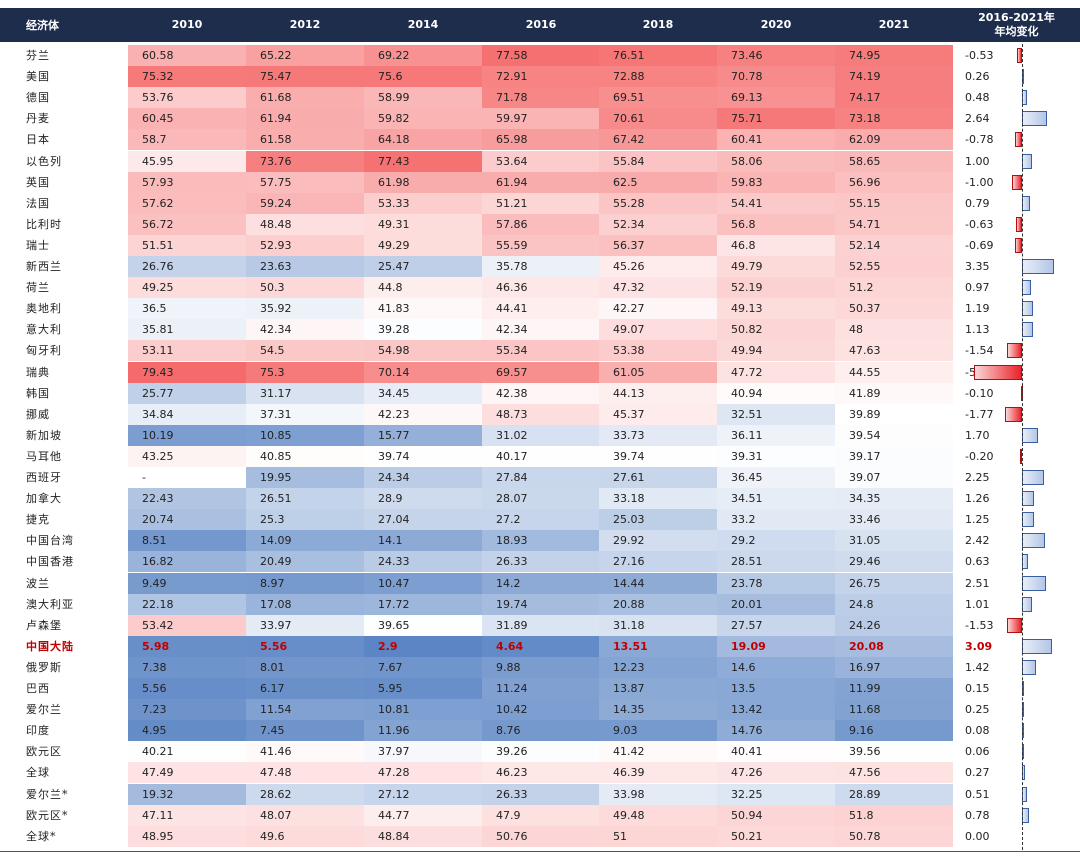 Image resolution: width=1080 pixels, height=860 pixels. I want to click on heatmap-cell: 72.88, so click(658, 77).